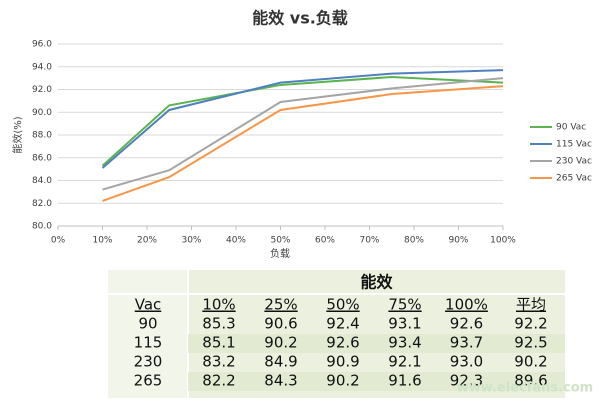  I want to click on x-tick-label: 20%, so click(147, 241).